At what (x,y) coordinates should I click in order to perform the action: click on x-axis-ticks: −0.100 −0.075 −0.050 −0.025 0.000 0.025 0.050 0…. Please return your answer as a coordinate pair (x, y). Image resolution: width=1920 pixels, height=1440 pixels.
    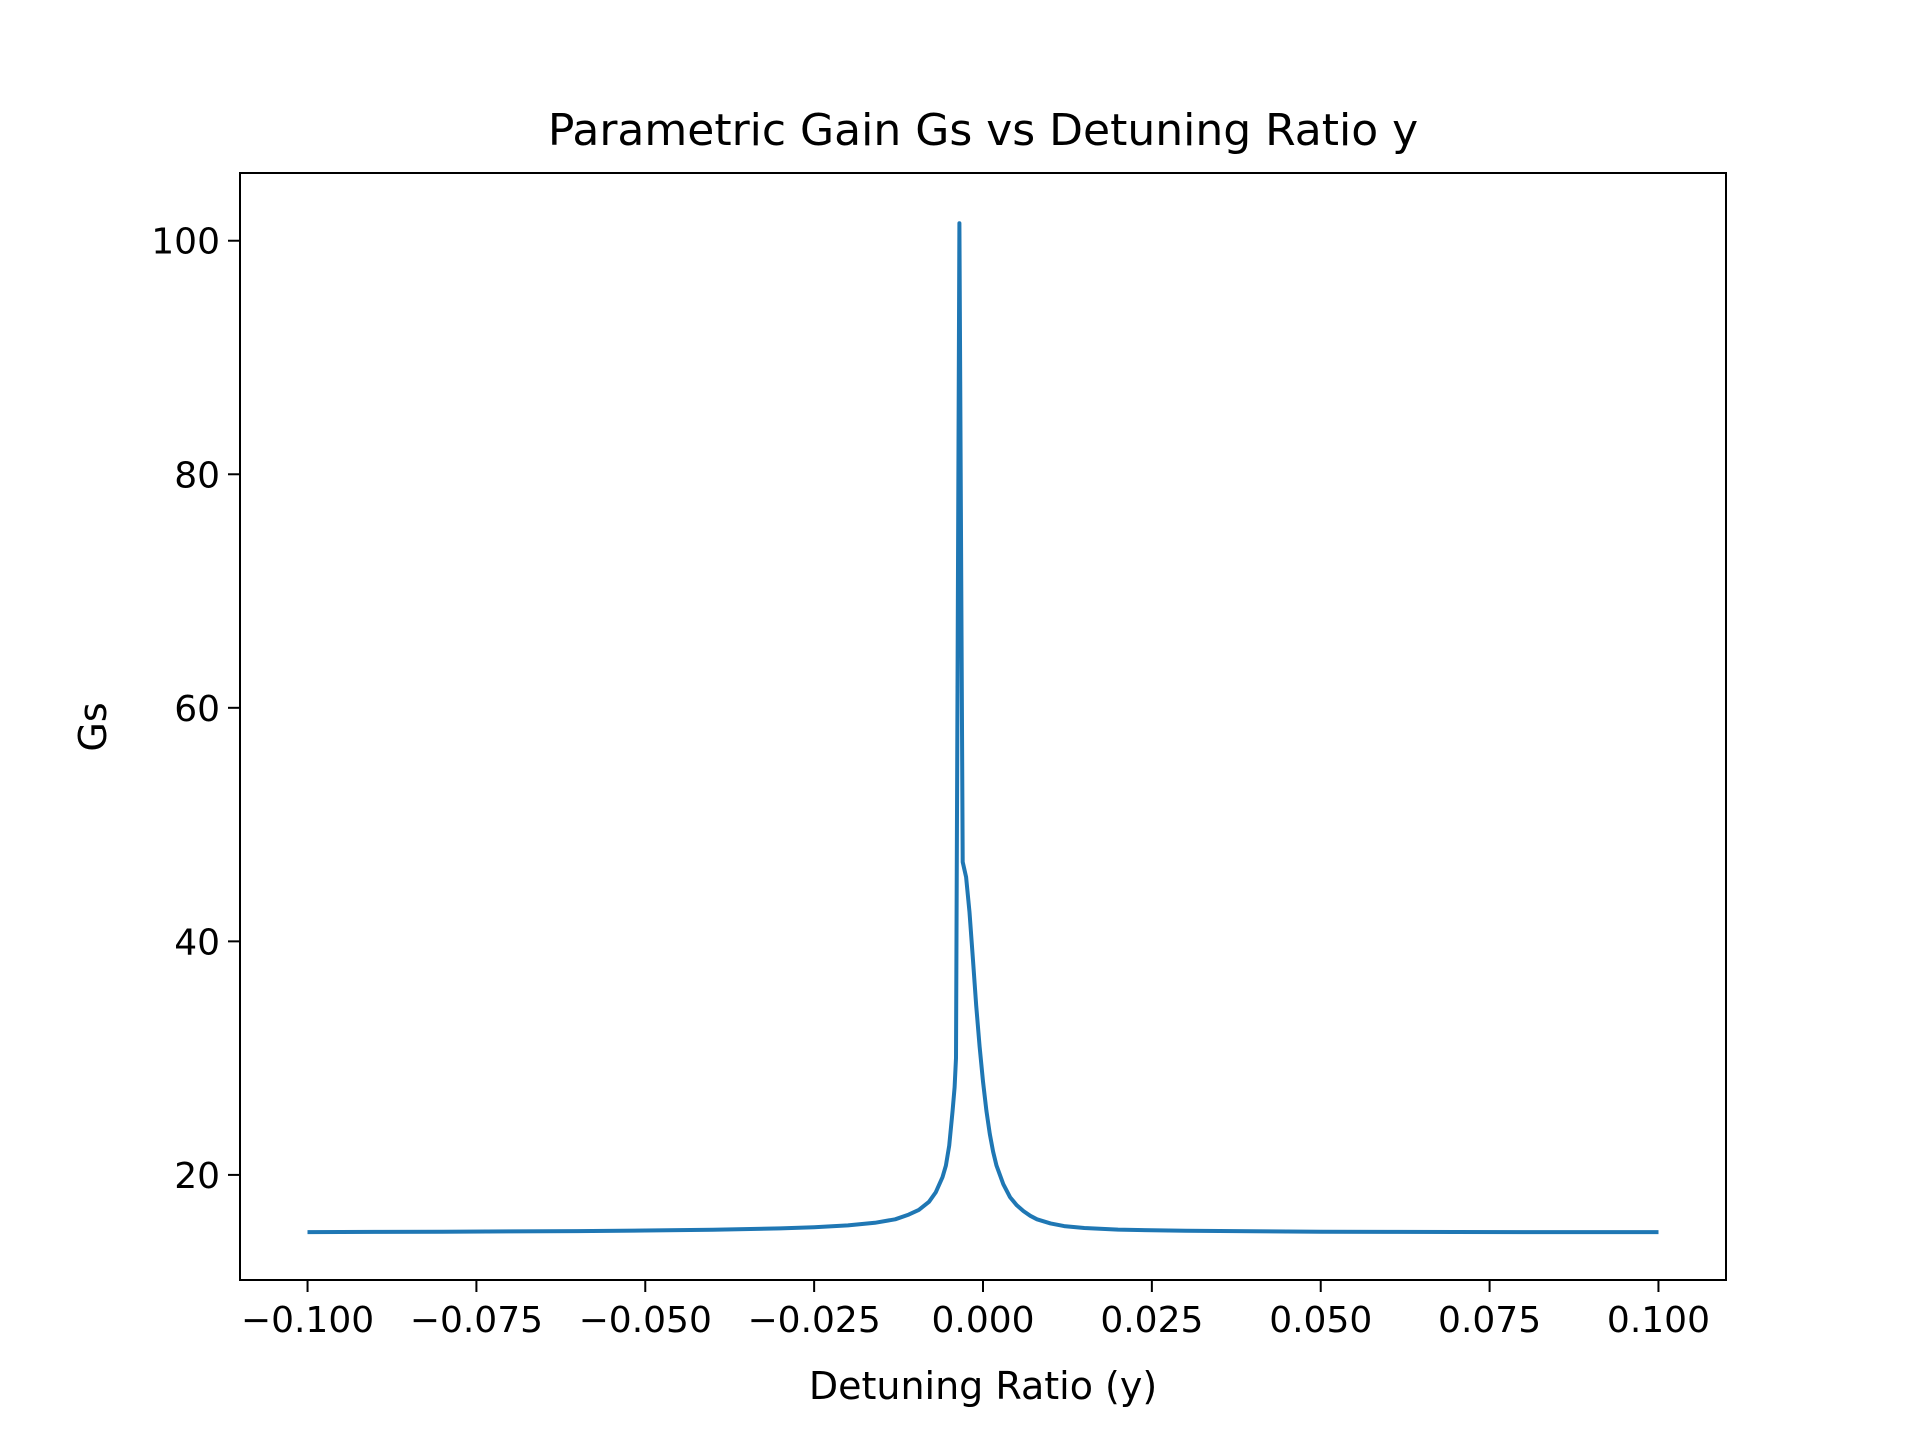
    Looking at the image, I should click on (975, 1310).